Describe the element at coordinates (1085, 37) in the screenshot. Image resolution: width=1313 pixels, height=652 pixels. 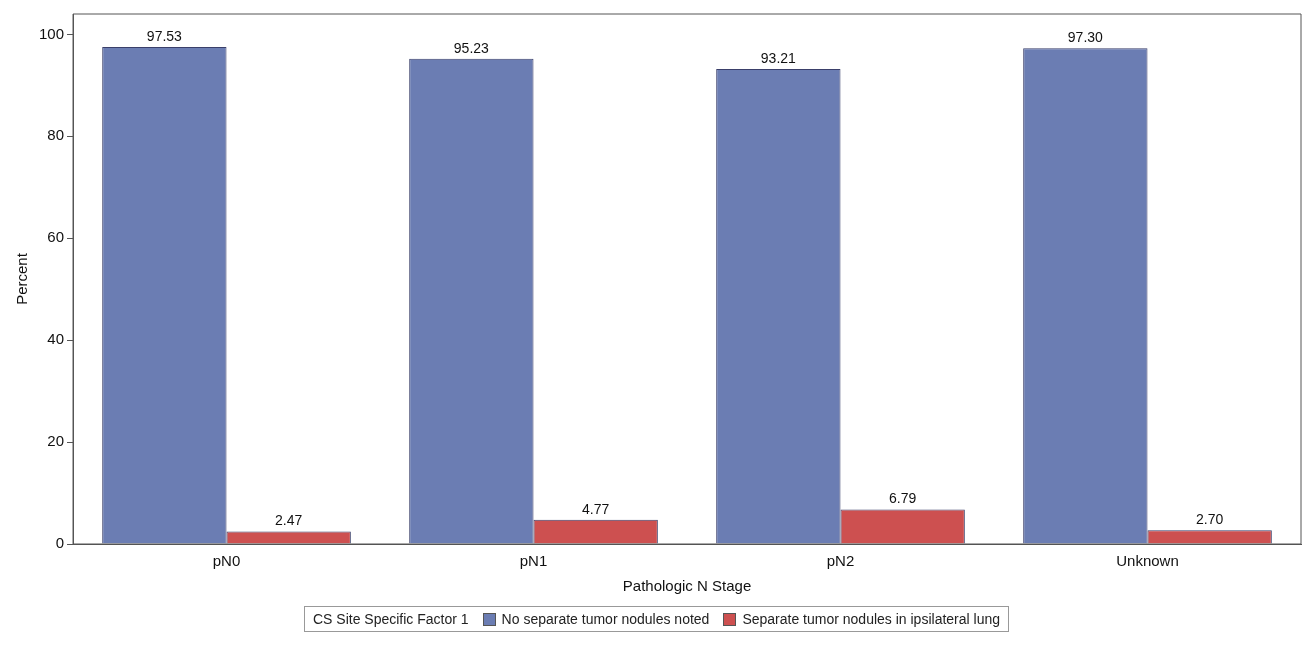
I see `data-label: 97.30` at that location.